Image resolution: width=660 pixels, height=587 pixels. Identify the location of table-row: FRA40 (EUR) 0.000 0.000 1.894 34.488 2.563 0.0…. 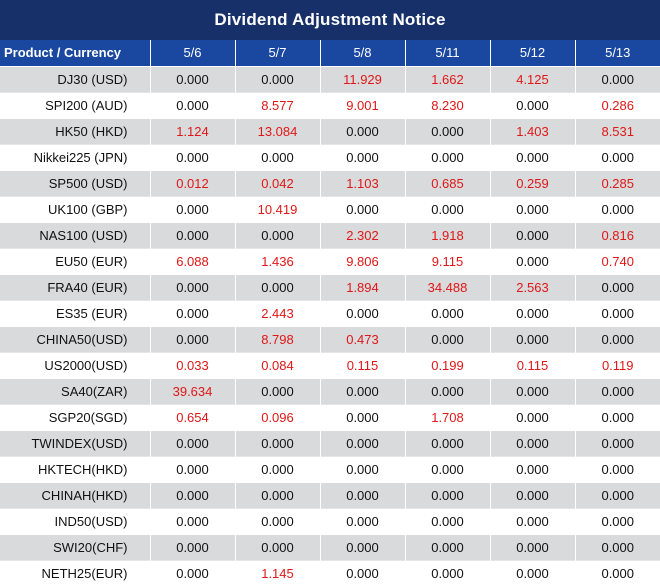
(330, 286).